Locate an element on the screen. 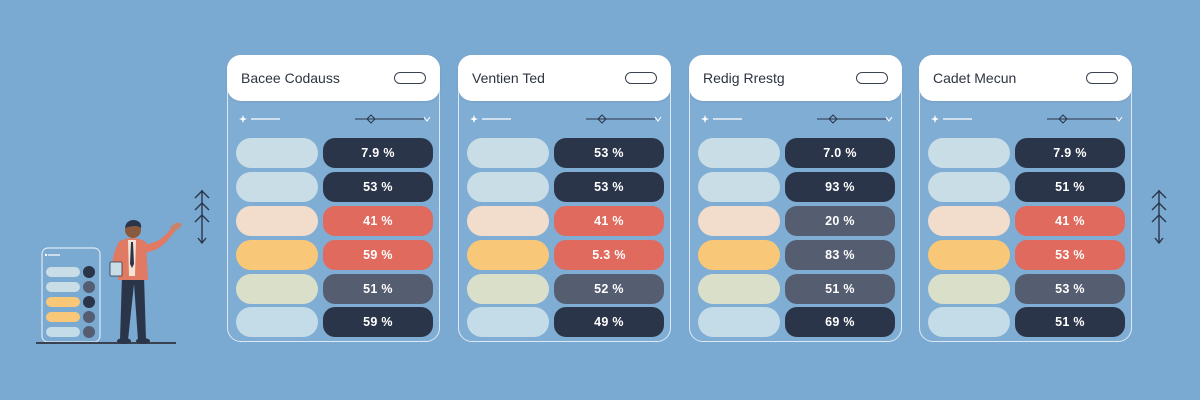  stat-card: Redig Rrestg 7.0 % 93 % 20 % 83 % 51 % 69 % is located at coordinates (795, 198).